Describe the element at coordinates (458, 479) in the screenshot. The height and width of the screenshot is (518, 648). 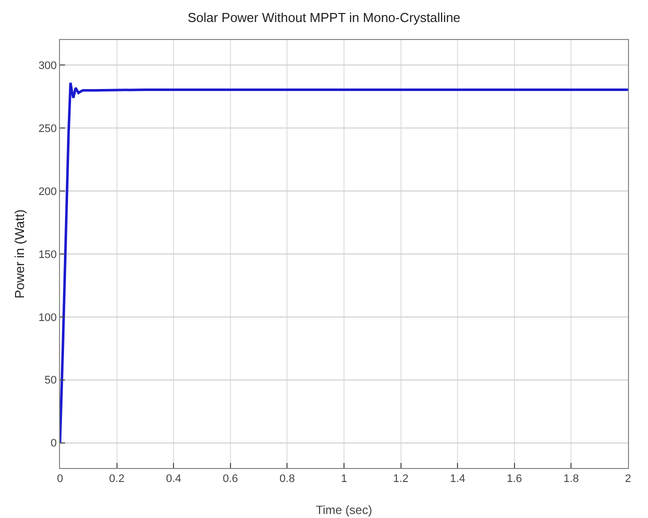
I see `x-tick-label: 1.4` at that location.